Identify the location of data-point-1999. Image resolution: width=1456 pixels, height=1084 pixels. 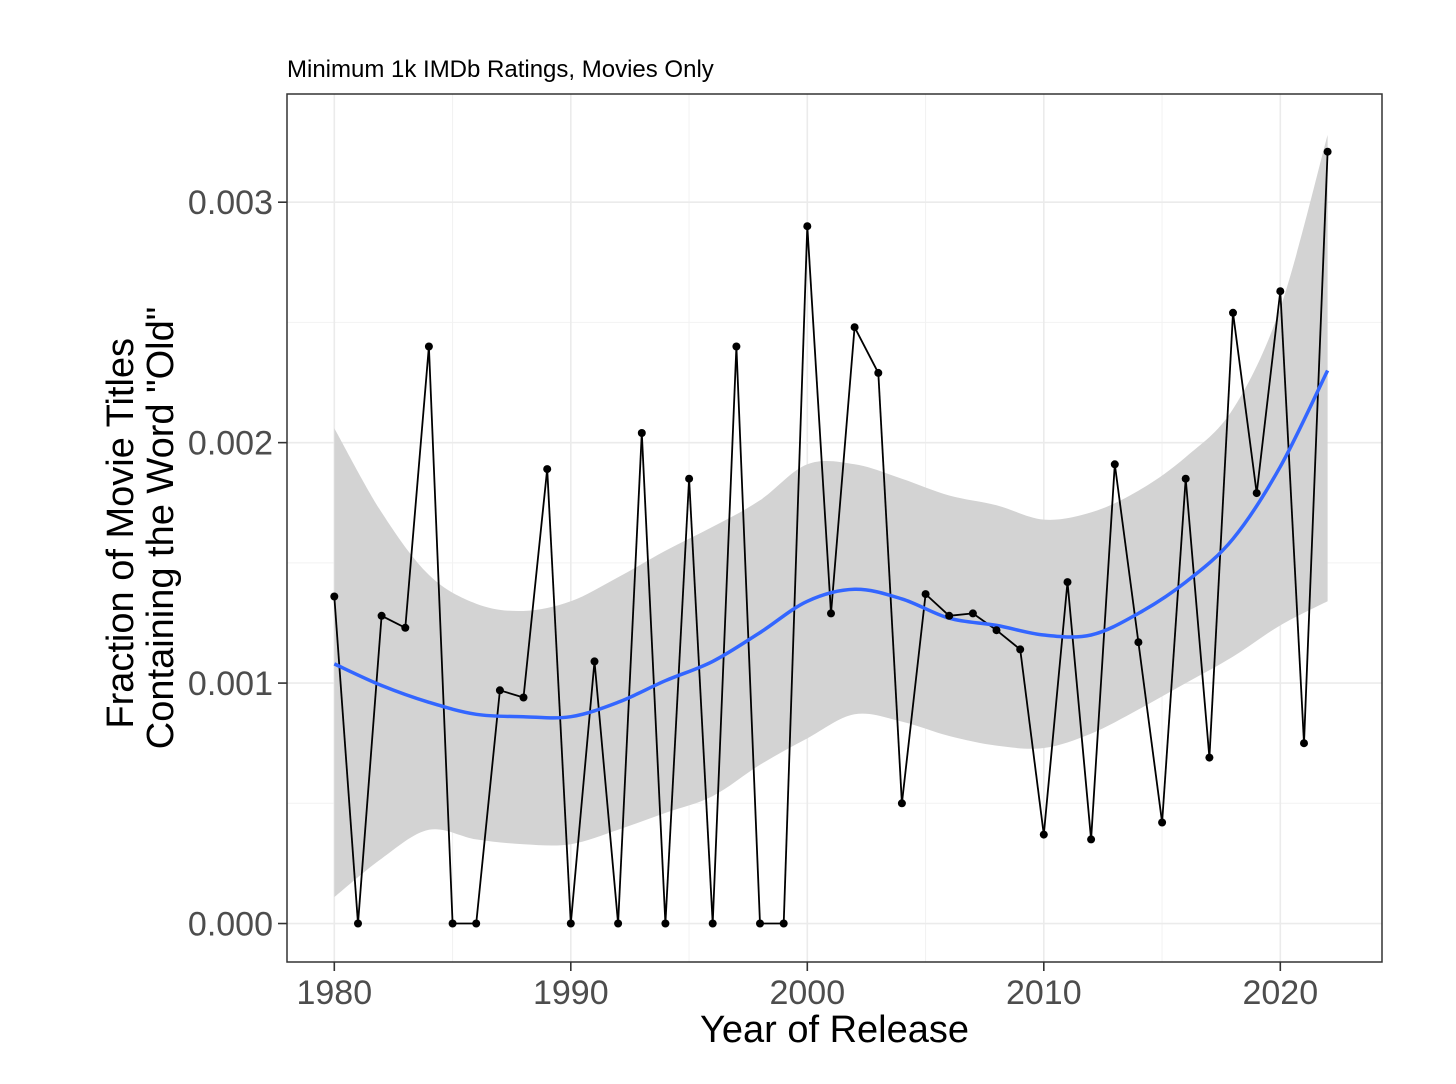
(783, 923).